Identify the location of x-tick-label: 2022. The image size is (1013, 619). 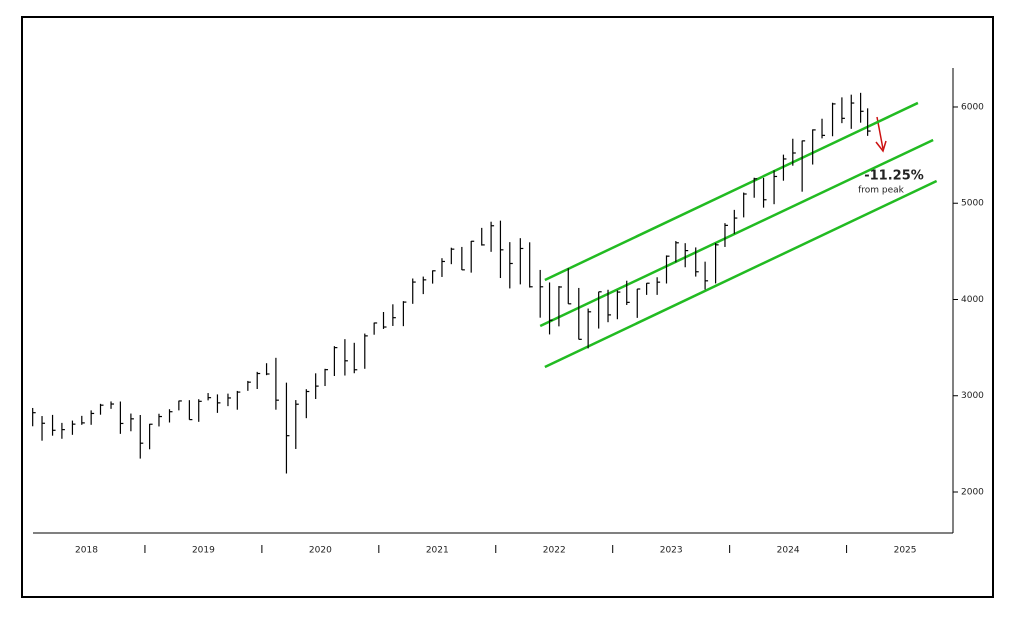
(554, 551).